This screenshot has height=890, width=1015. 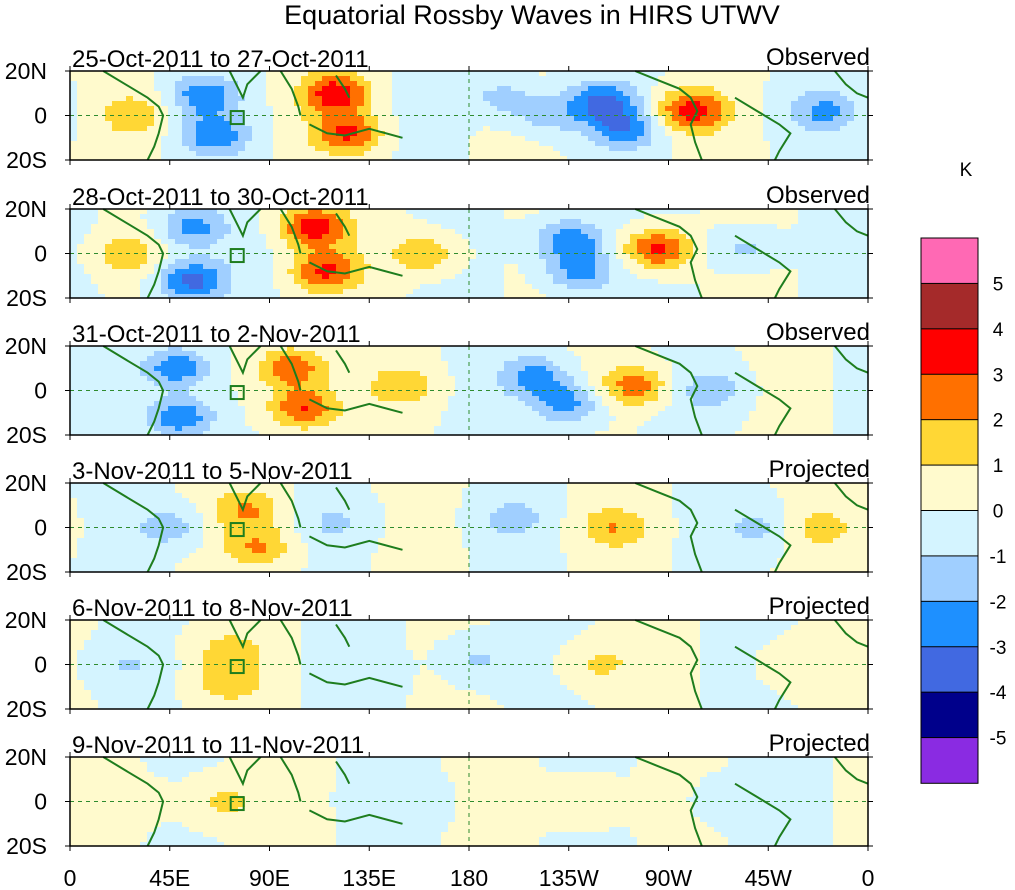 I want to click on coastline, so click(x=343, y=86).